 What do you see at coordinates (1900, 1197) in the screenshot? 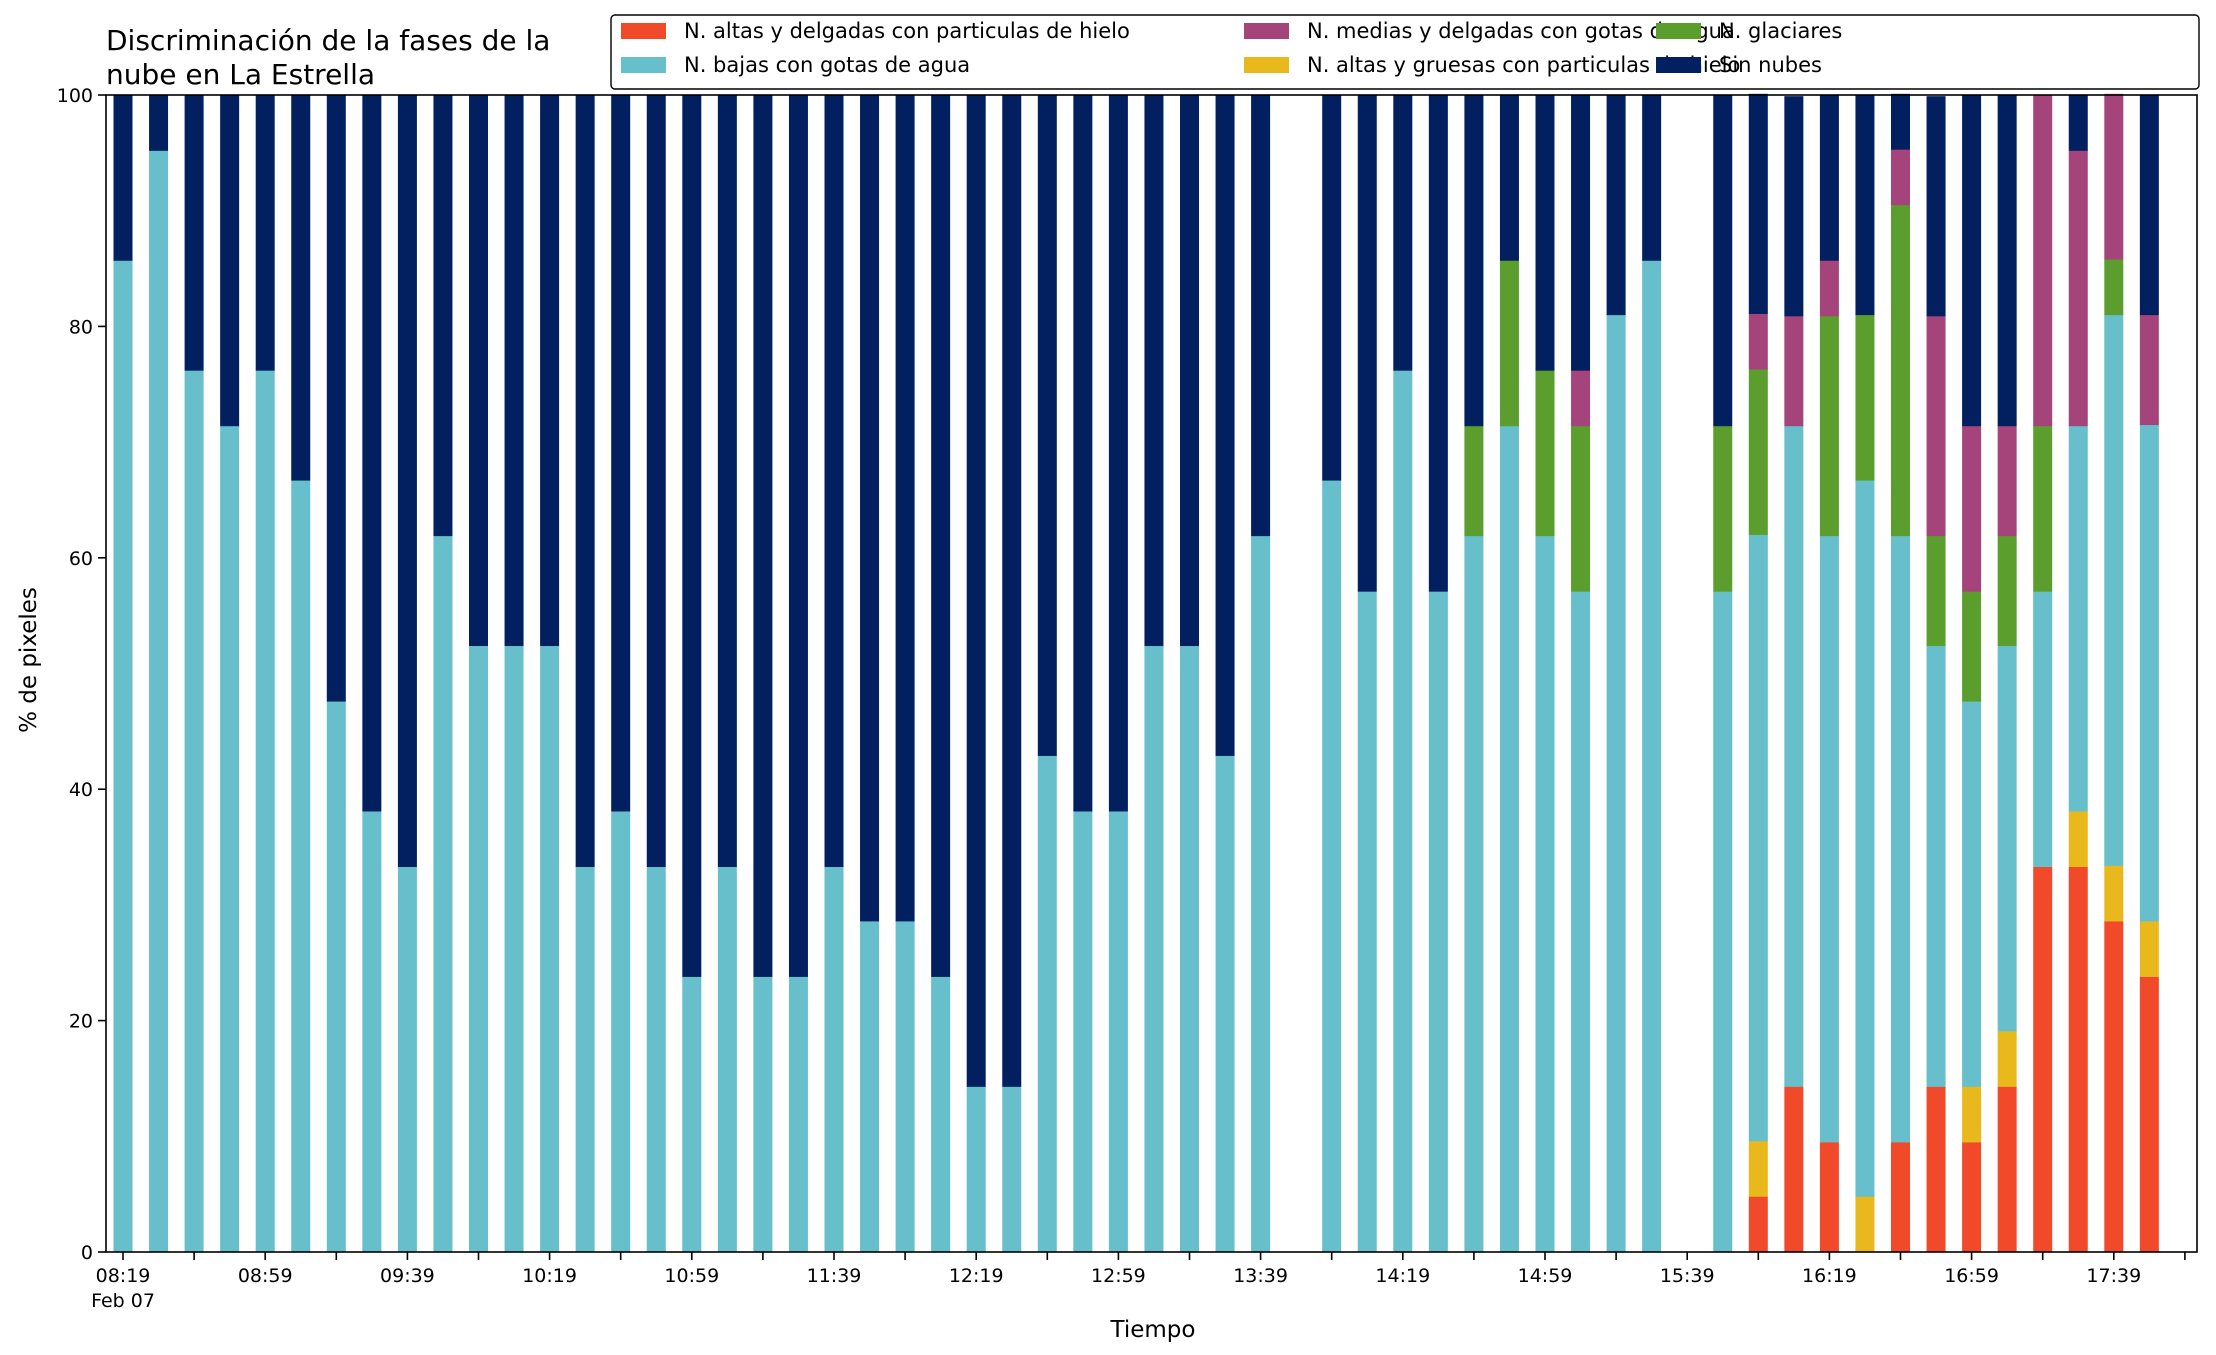
I see `bar-segment-1639-s0` at bounding box center [1900, 1197].